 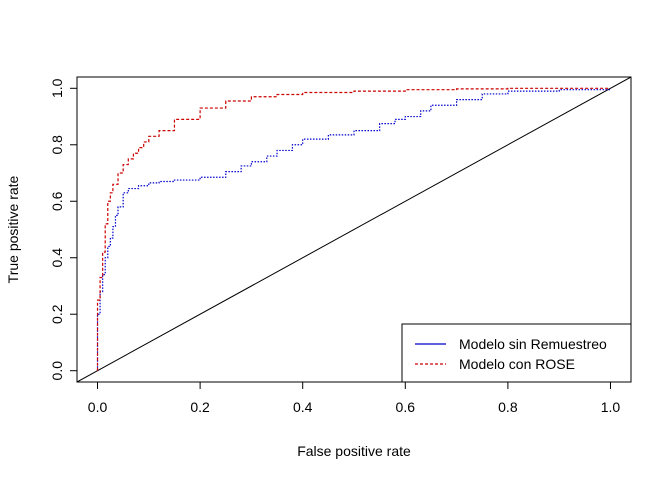 What do you see at coordinates (57, 314) in the screenshot?
I see `y-tick-label: 0.2` at bounding box center [57, 314].